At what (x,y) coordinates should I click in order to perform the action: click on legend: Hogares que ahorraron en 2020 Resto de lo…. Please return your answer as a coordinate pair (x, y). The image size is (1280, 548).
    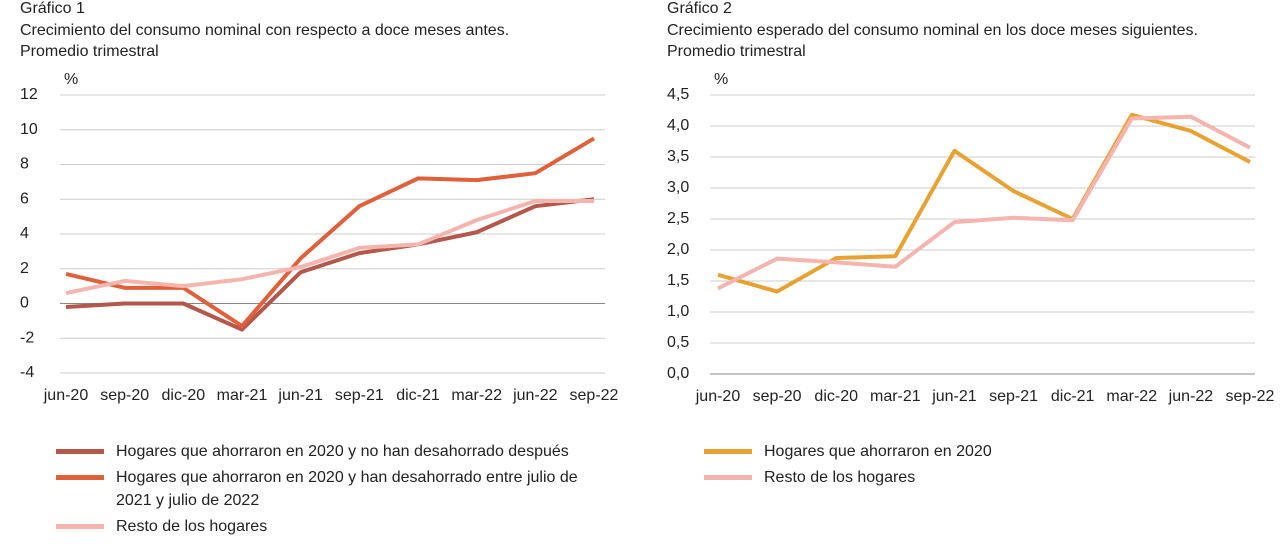
    Looking at the image, I should click on (954, 466).